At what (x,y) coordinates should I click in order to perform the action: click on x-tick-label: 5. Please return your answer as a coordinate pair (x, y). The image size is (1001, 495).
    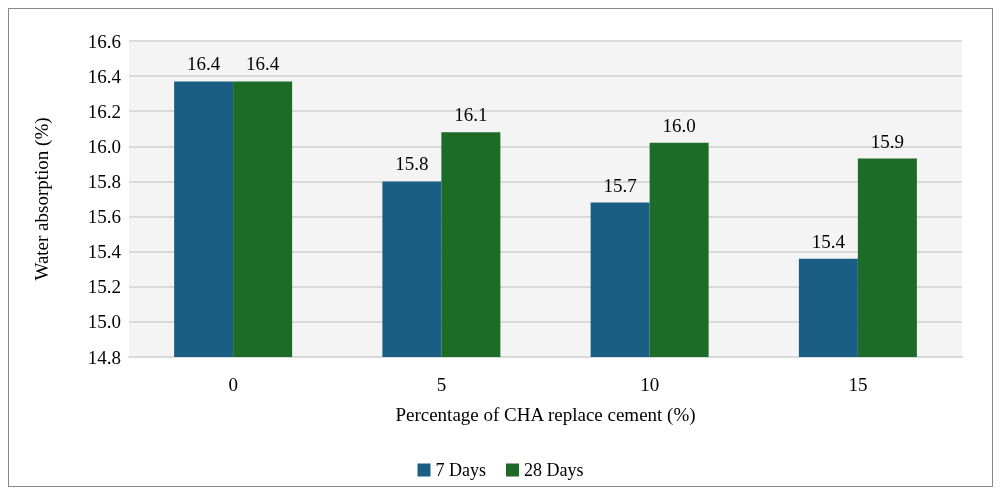
    Looking at the image, I should click on (441, 384).